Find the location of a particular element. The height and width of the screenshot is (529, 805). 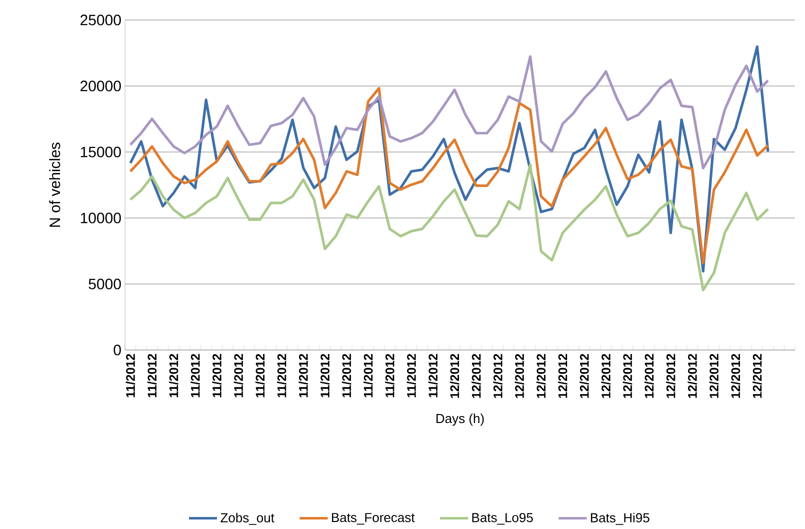

legend-label: Bats_Lo95 is located at coordinates (502, 518).